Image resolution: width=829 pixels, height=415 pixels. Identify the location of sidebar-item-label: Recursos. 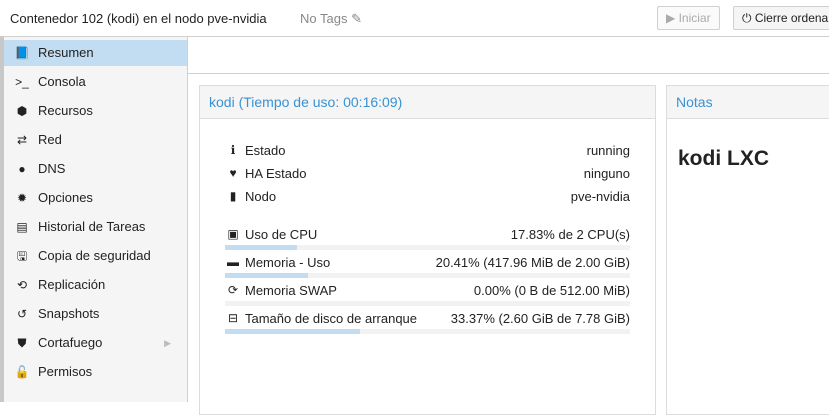
(65, 110).